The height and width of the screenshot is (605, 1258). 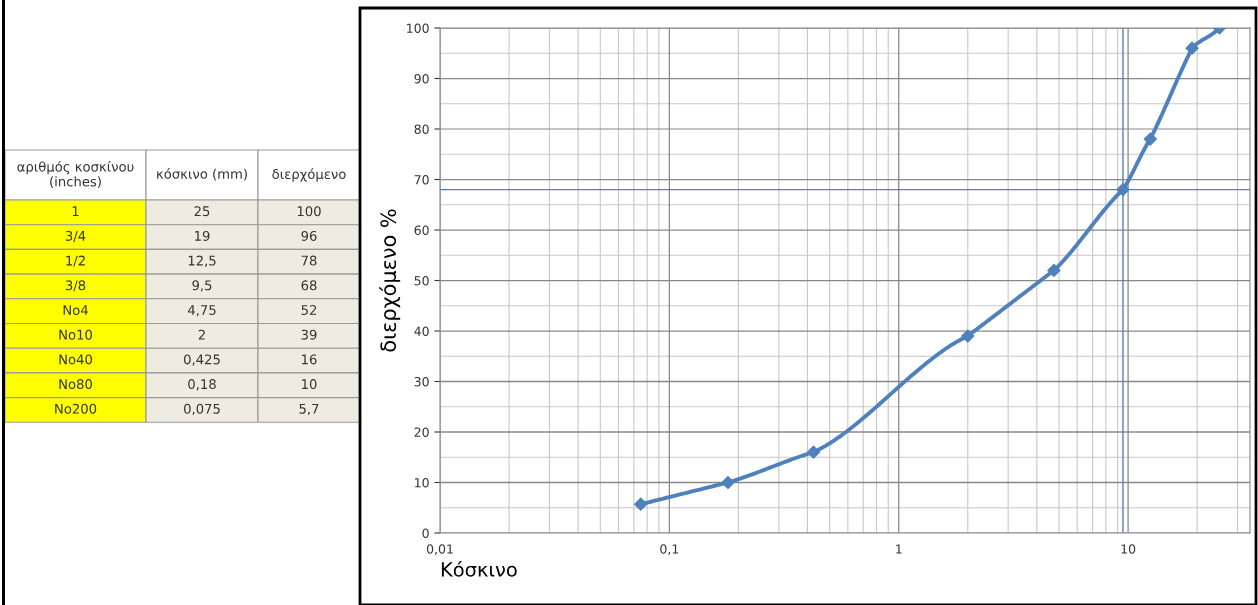 I want to click on y-tick-label: 50, so click(x=421, y=280).